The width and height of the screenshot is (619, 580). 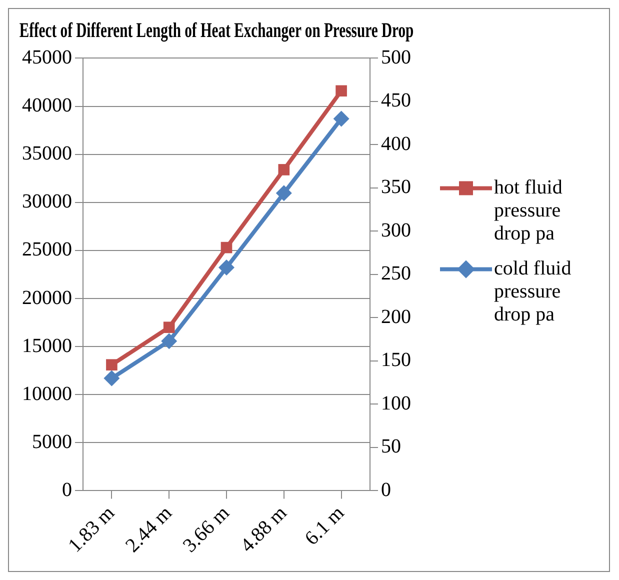 What do you see at coordinates (396, 57) in the screenshot?
I see `y2-tick-label: 500` at bounding box center [396, 57].